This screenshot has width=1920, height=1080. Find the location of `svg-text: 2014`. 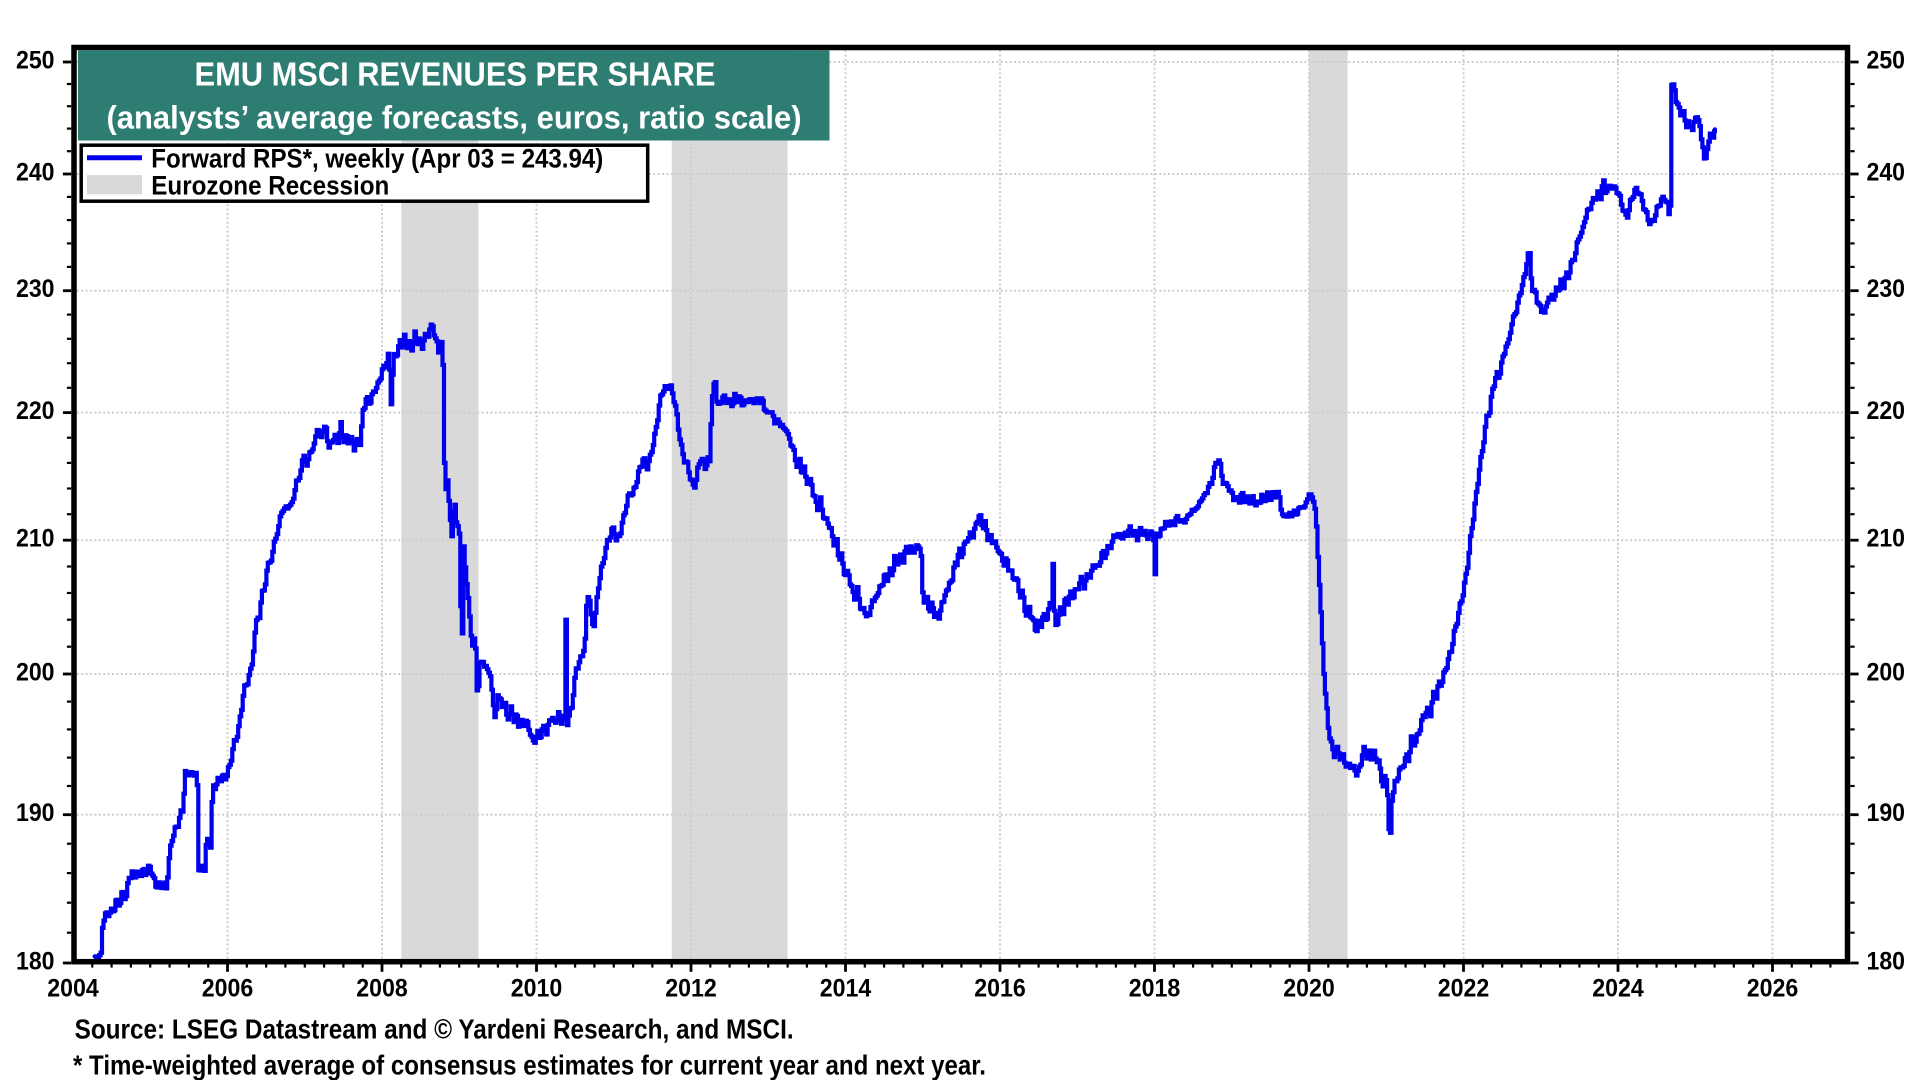

svg-text: 2014 is located at coordinates (846, 989).